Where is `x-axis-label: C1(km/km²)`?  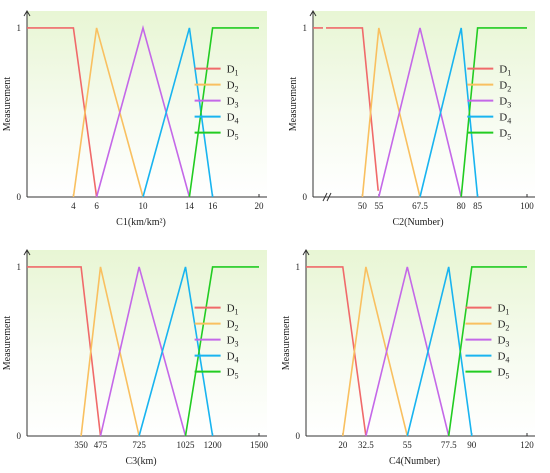
x-axis-label: C1(km/km²) is located at coordinates (141, 222).